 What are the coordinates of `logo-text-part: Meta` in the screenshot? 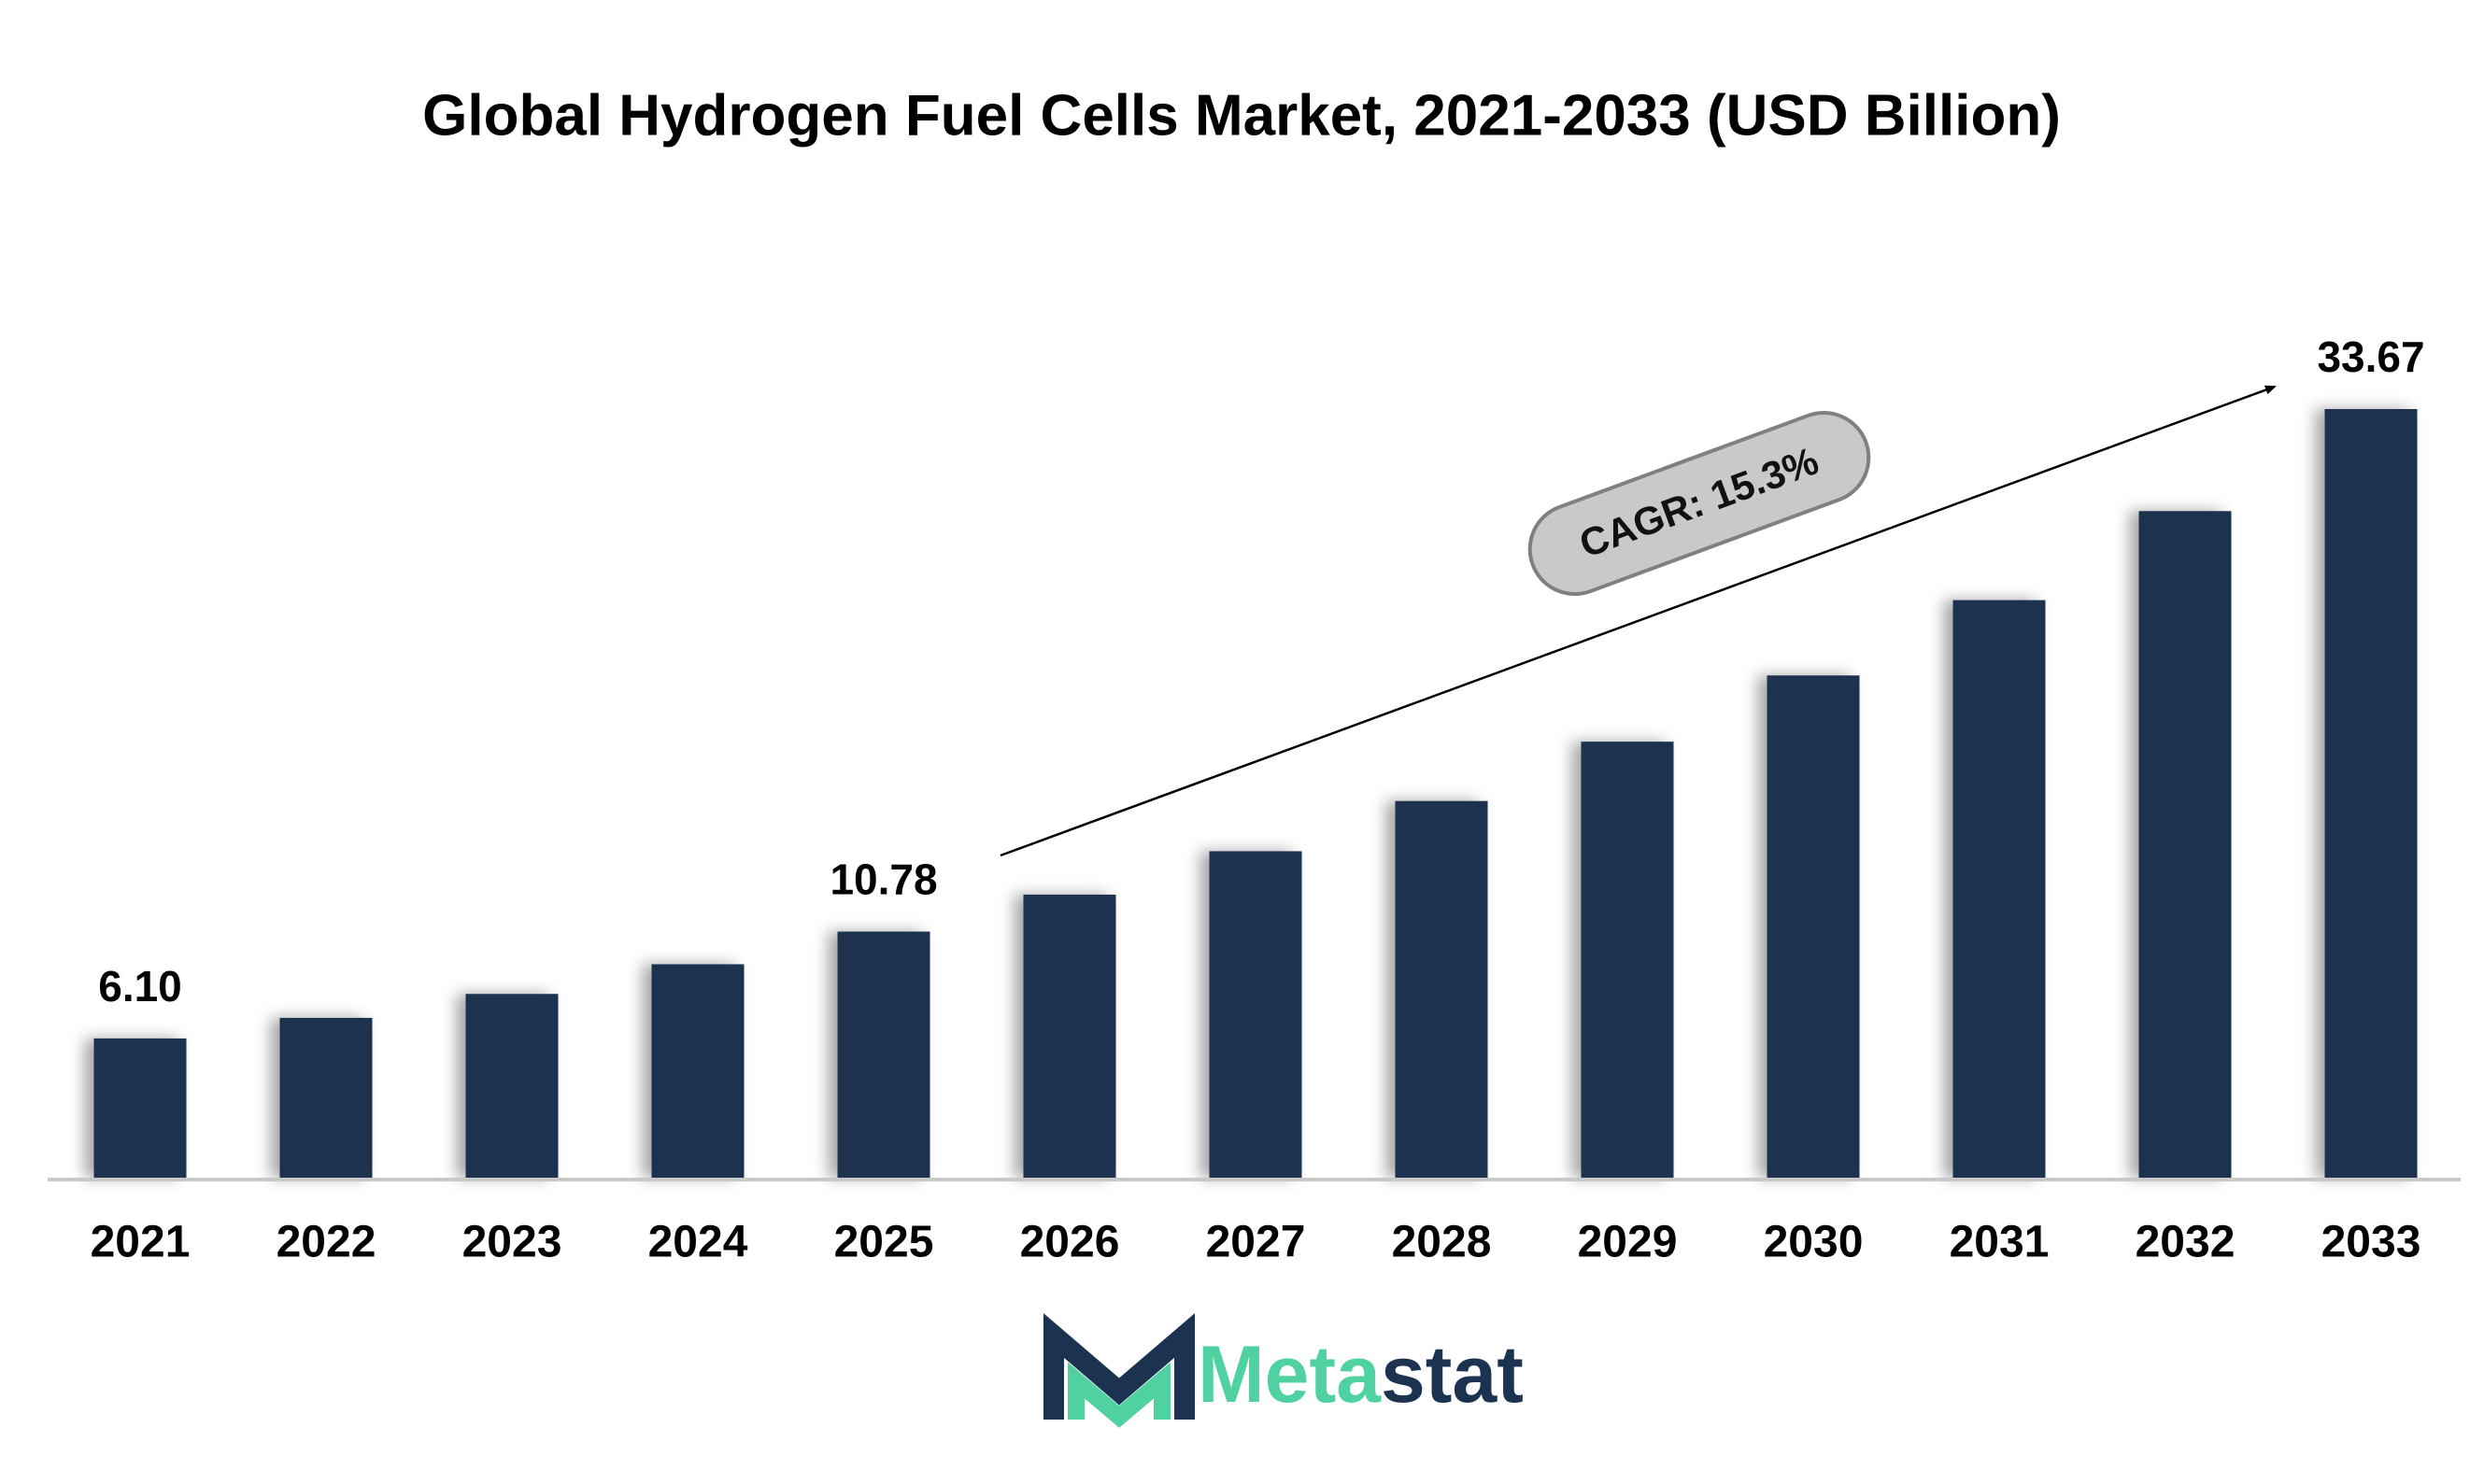 It's located at (1290, 1375).